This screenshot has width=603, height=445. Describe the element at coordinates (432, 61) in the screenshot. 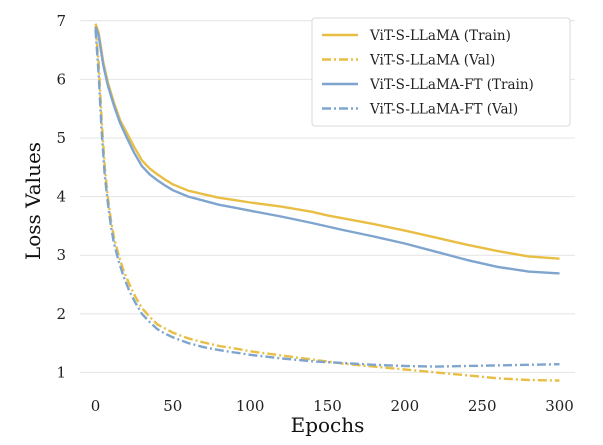

I see `legend-label-llama-val: ViT-S-LLaMA (Val)` at that location.